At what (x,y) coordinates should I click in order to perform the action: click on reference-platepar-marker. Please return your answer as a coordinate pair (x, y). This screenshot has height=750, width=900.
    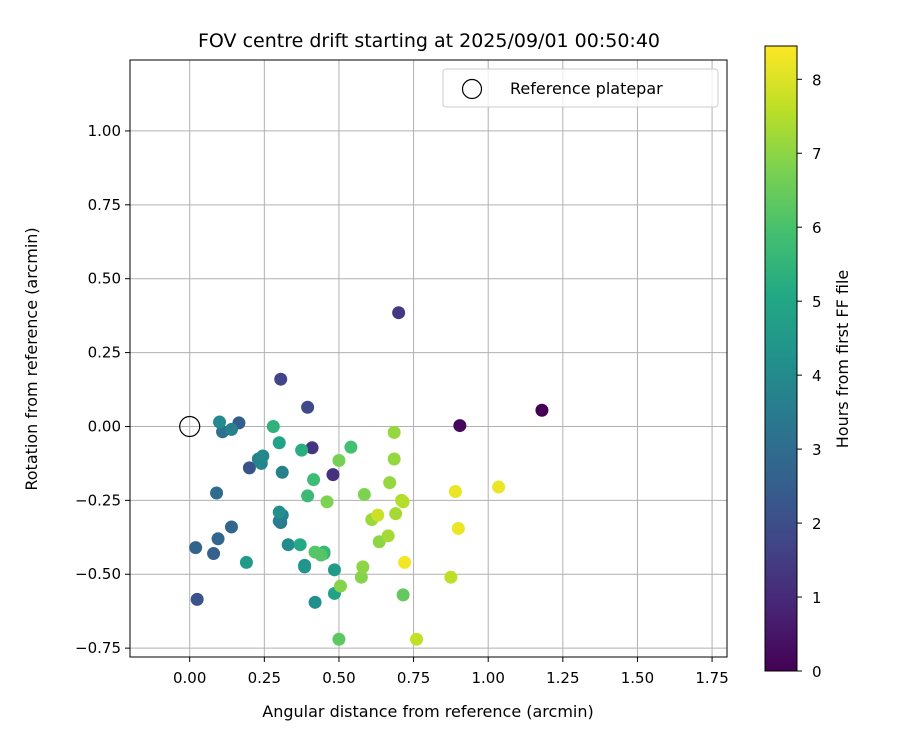
    Looking at the image, I should click on (190, 426).